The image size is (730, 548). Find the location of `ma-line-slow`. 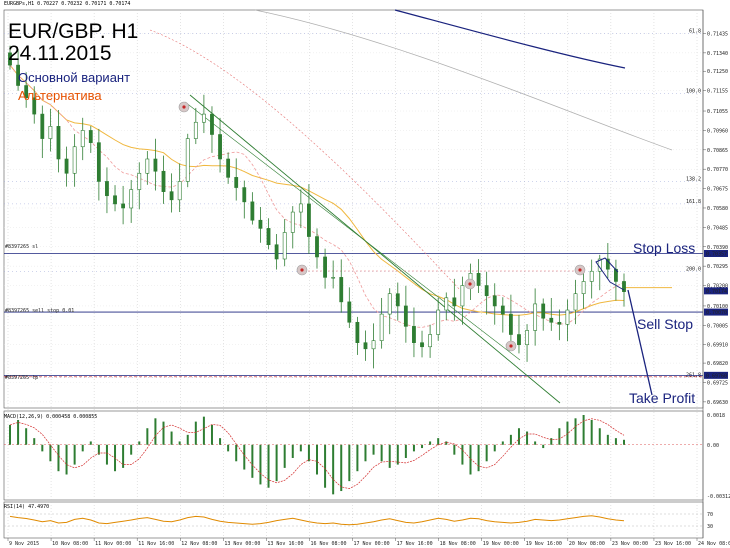

ma-line-slow is located at coordinates (510, 39).